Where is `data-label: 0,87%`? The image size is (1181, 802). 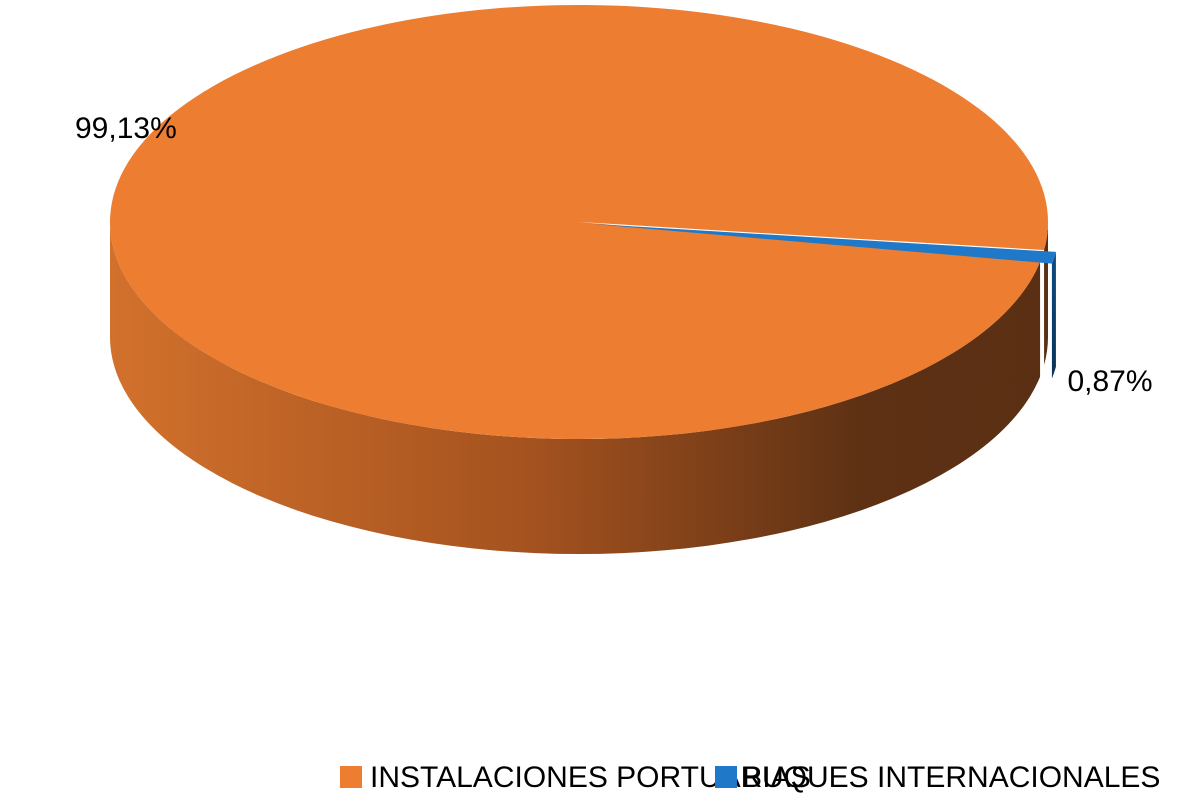 data-label: 0,87% is located at coordinates (1109, 381).